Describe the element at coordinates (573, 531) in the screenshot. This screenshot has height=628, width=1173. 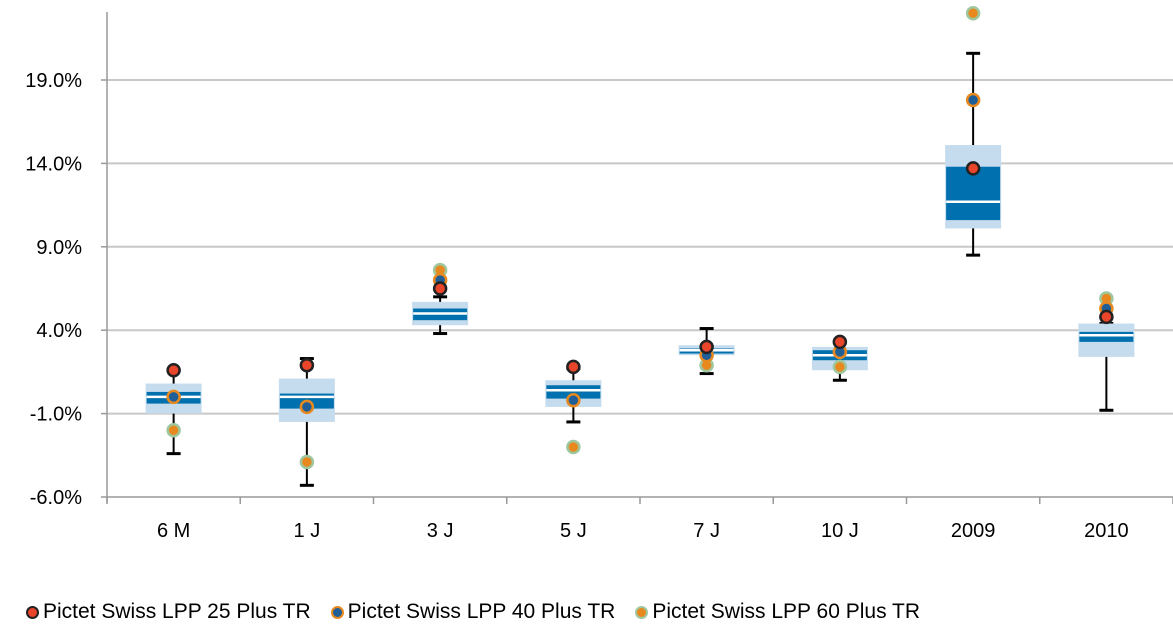
I see `x-tick-label: 5 J` at that location.